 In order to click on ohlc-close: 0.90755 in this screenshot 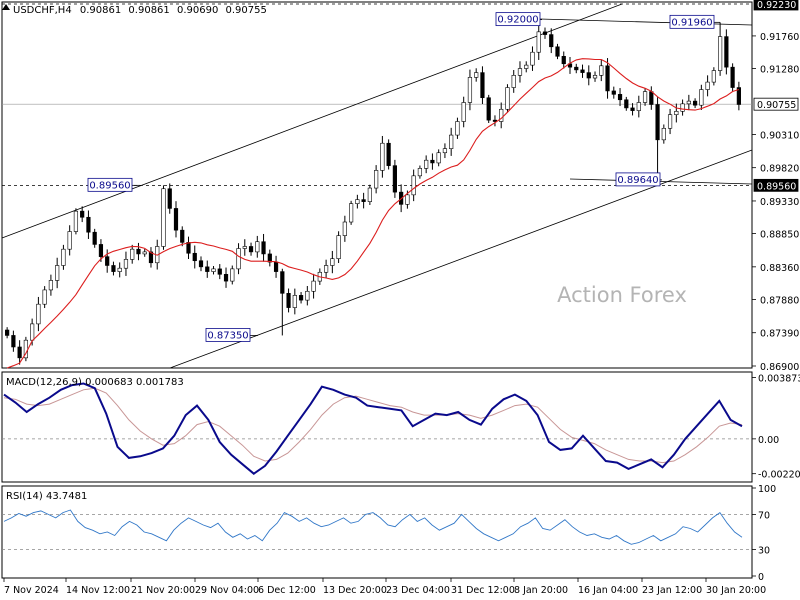, I will do `click(246, 10)`.